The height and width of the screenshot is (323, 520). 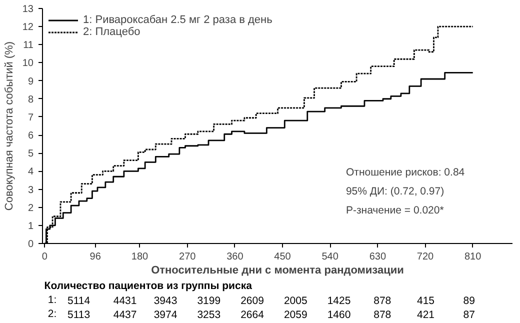 I want to click on annotation: P-значение = 0.020*, so click(x=395, y=210).